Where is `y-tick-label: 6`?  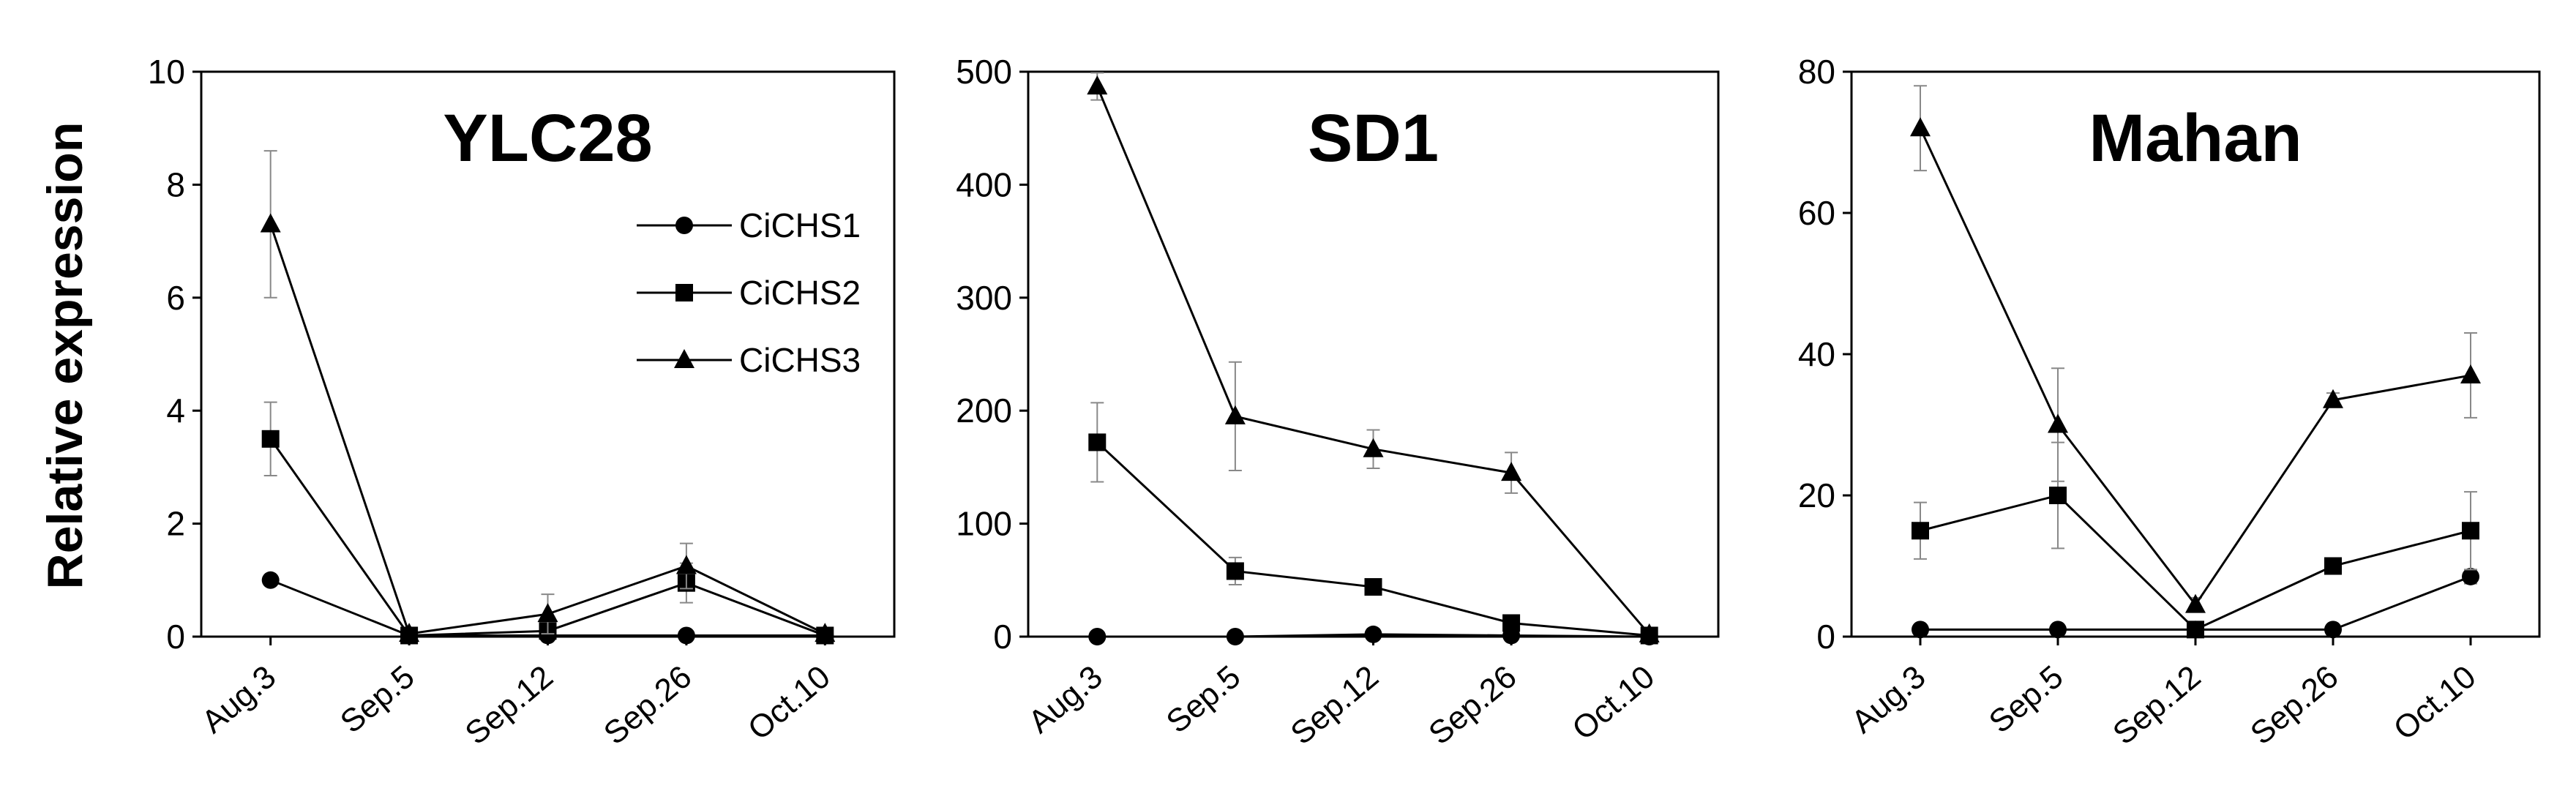 y-tick-label: 6 is located at coordinates (175, 298).